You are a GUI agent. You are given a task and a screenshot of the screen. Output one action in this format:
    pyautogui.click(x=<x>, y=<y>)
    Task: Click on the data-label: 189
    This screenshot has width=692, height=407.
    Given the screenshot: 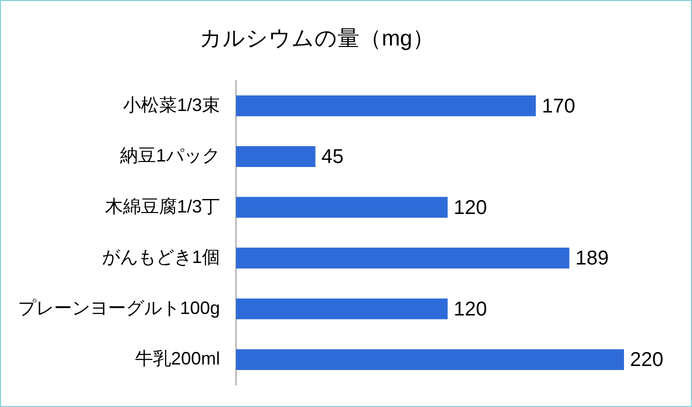 What is the action you would take?
    pyautogui.click(x=592, y=259)
    